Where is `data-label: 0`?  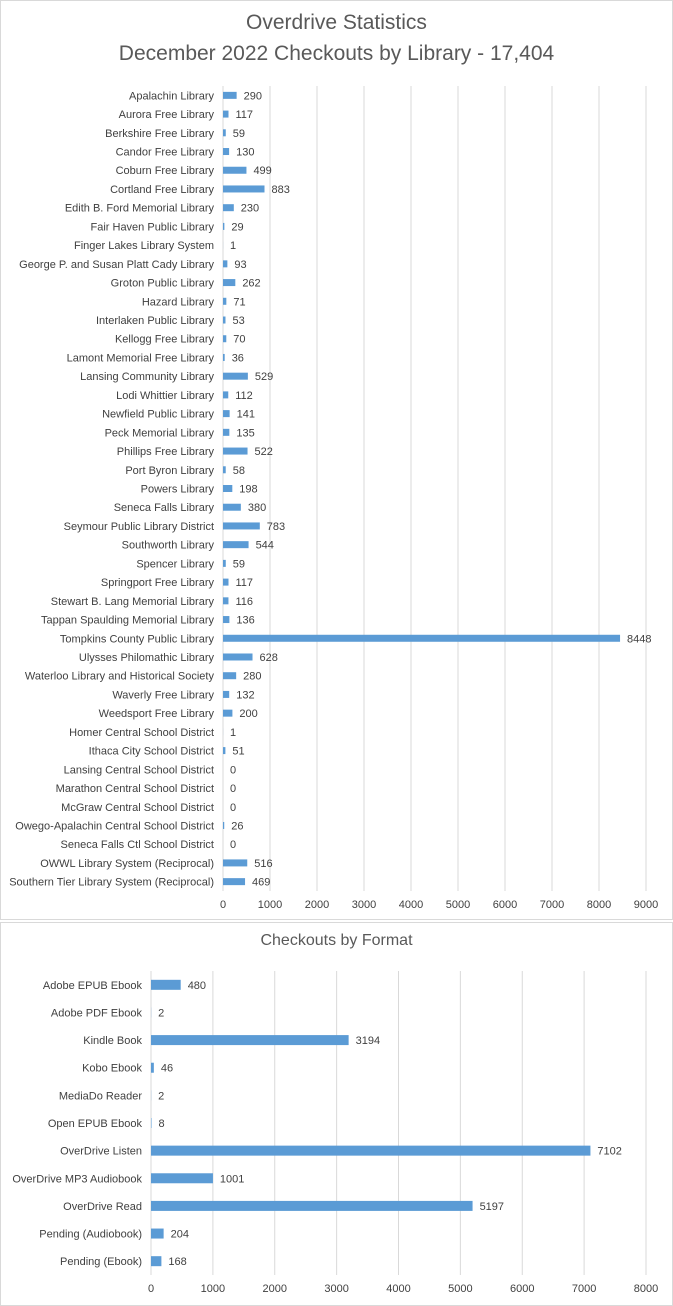
data-label: 0 is located at coordinates (233, 845).